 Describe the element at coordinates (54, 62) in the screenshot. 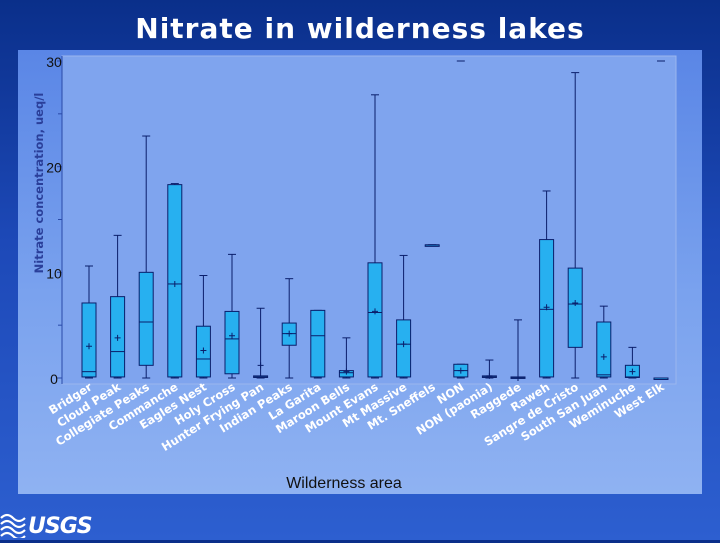

I see `y-tick-label: 30` at that location.